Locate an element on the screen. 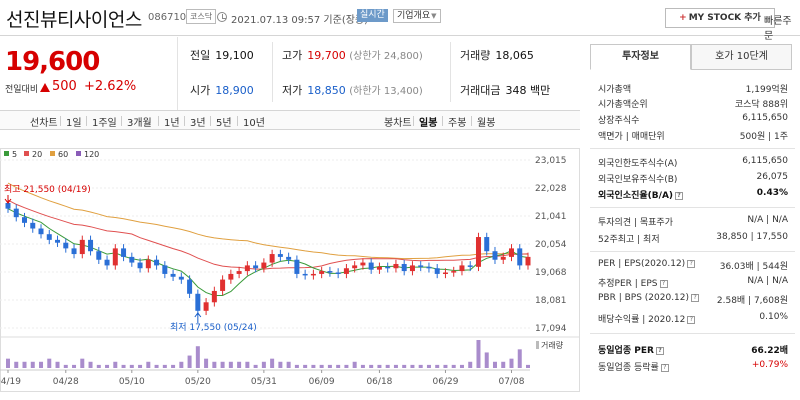 The width and height of the screenshot is (800, 400). row-value: 38,850 | 17,550 is located at coordinates (752, 237).